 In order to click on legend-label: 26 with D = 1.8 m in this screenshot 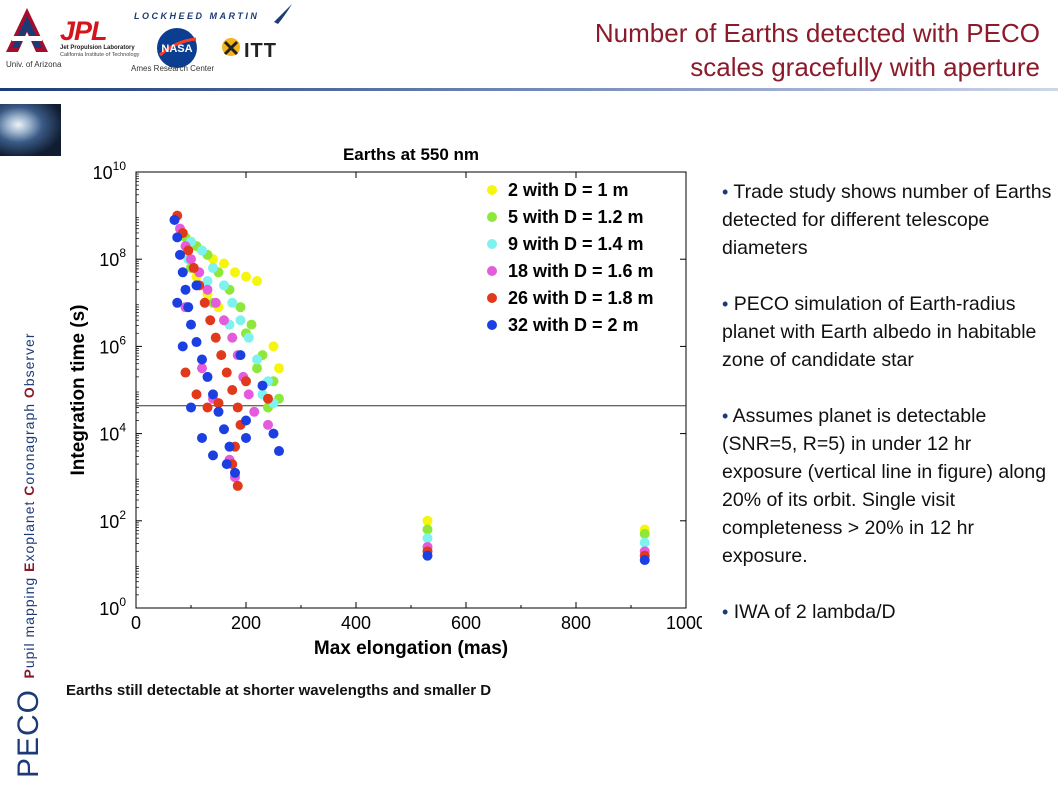, I will do `click(581, 298)`.